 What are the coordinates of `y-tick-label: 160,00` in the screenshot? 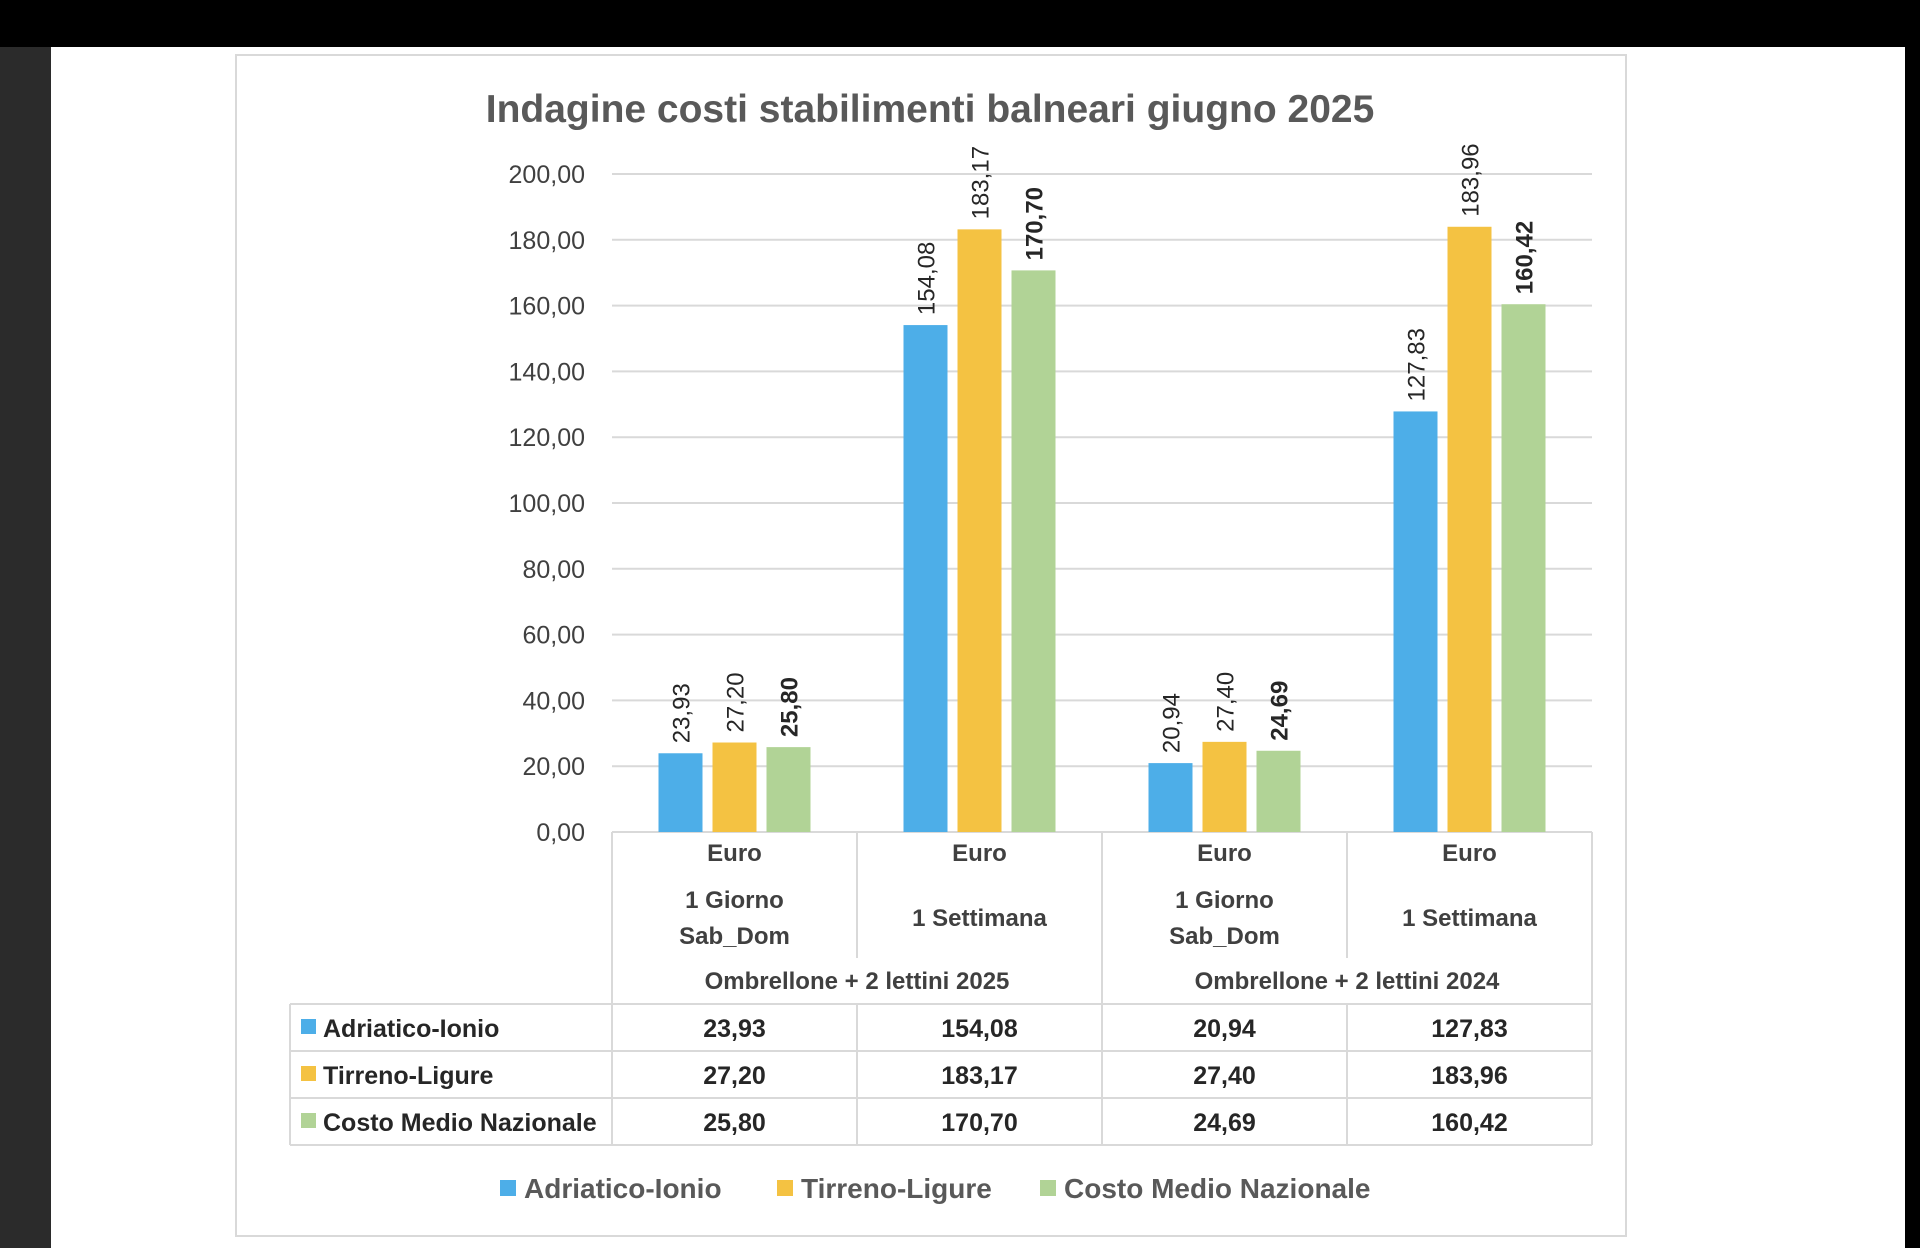 It's located at (547, 307).